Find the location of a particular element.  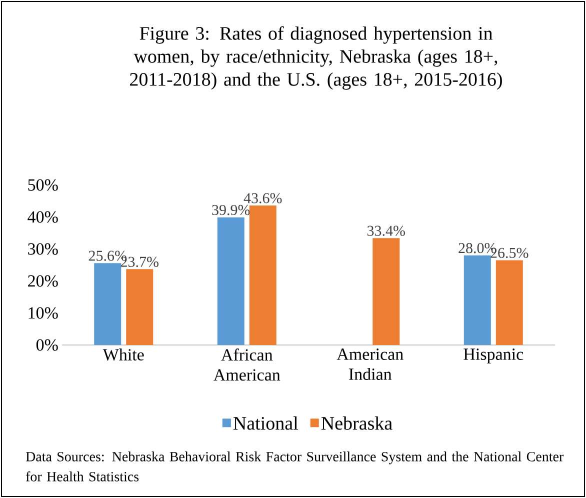

y-tick-label: 30% is located at coordinates (43, 249).